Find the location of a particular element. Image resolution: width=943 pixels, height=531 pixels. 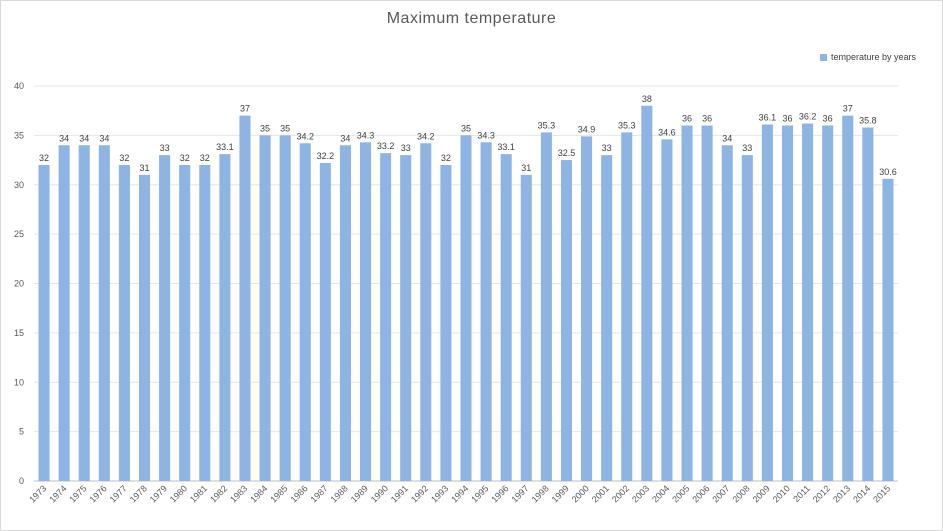

x-tick-label: 1982 is located at coordinates (218, 493).